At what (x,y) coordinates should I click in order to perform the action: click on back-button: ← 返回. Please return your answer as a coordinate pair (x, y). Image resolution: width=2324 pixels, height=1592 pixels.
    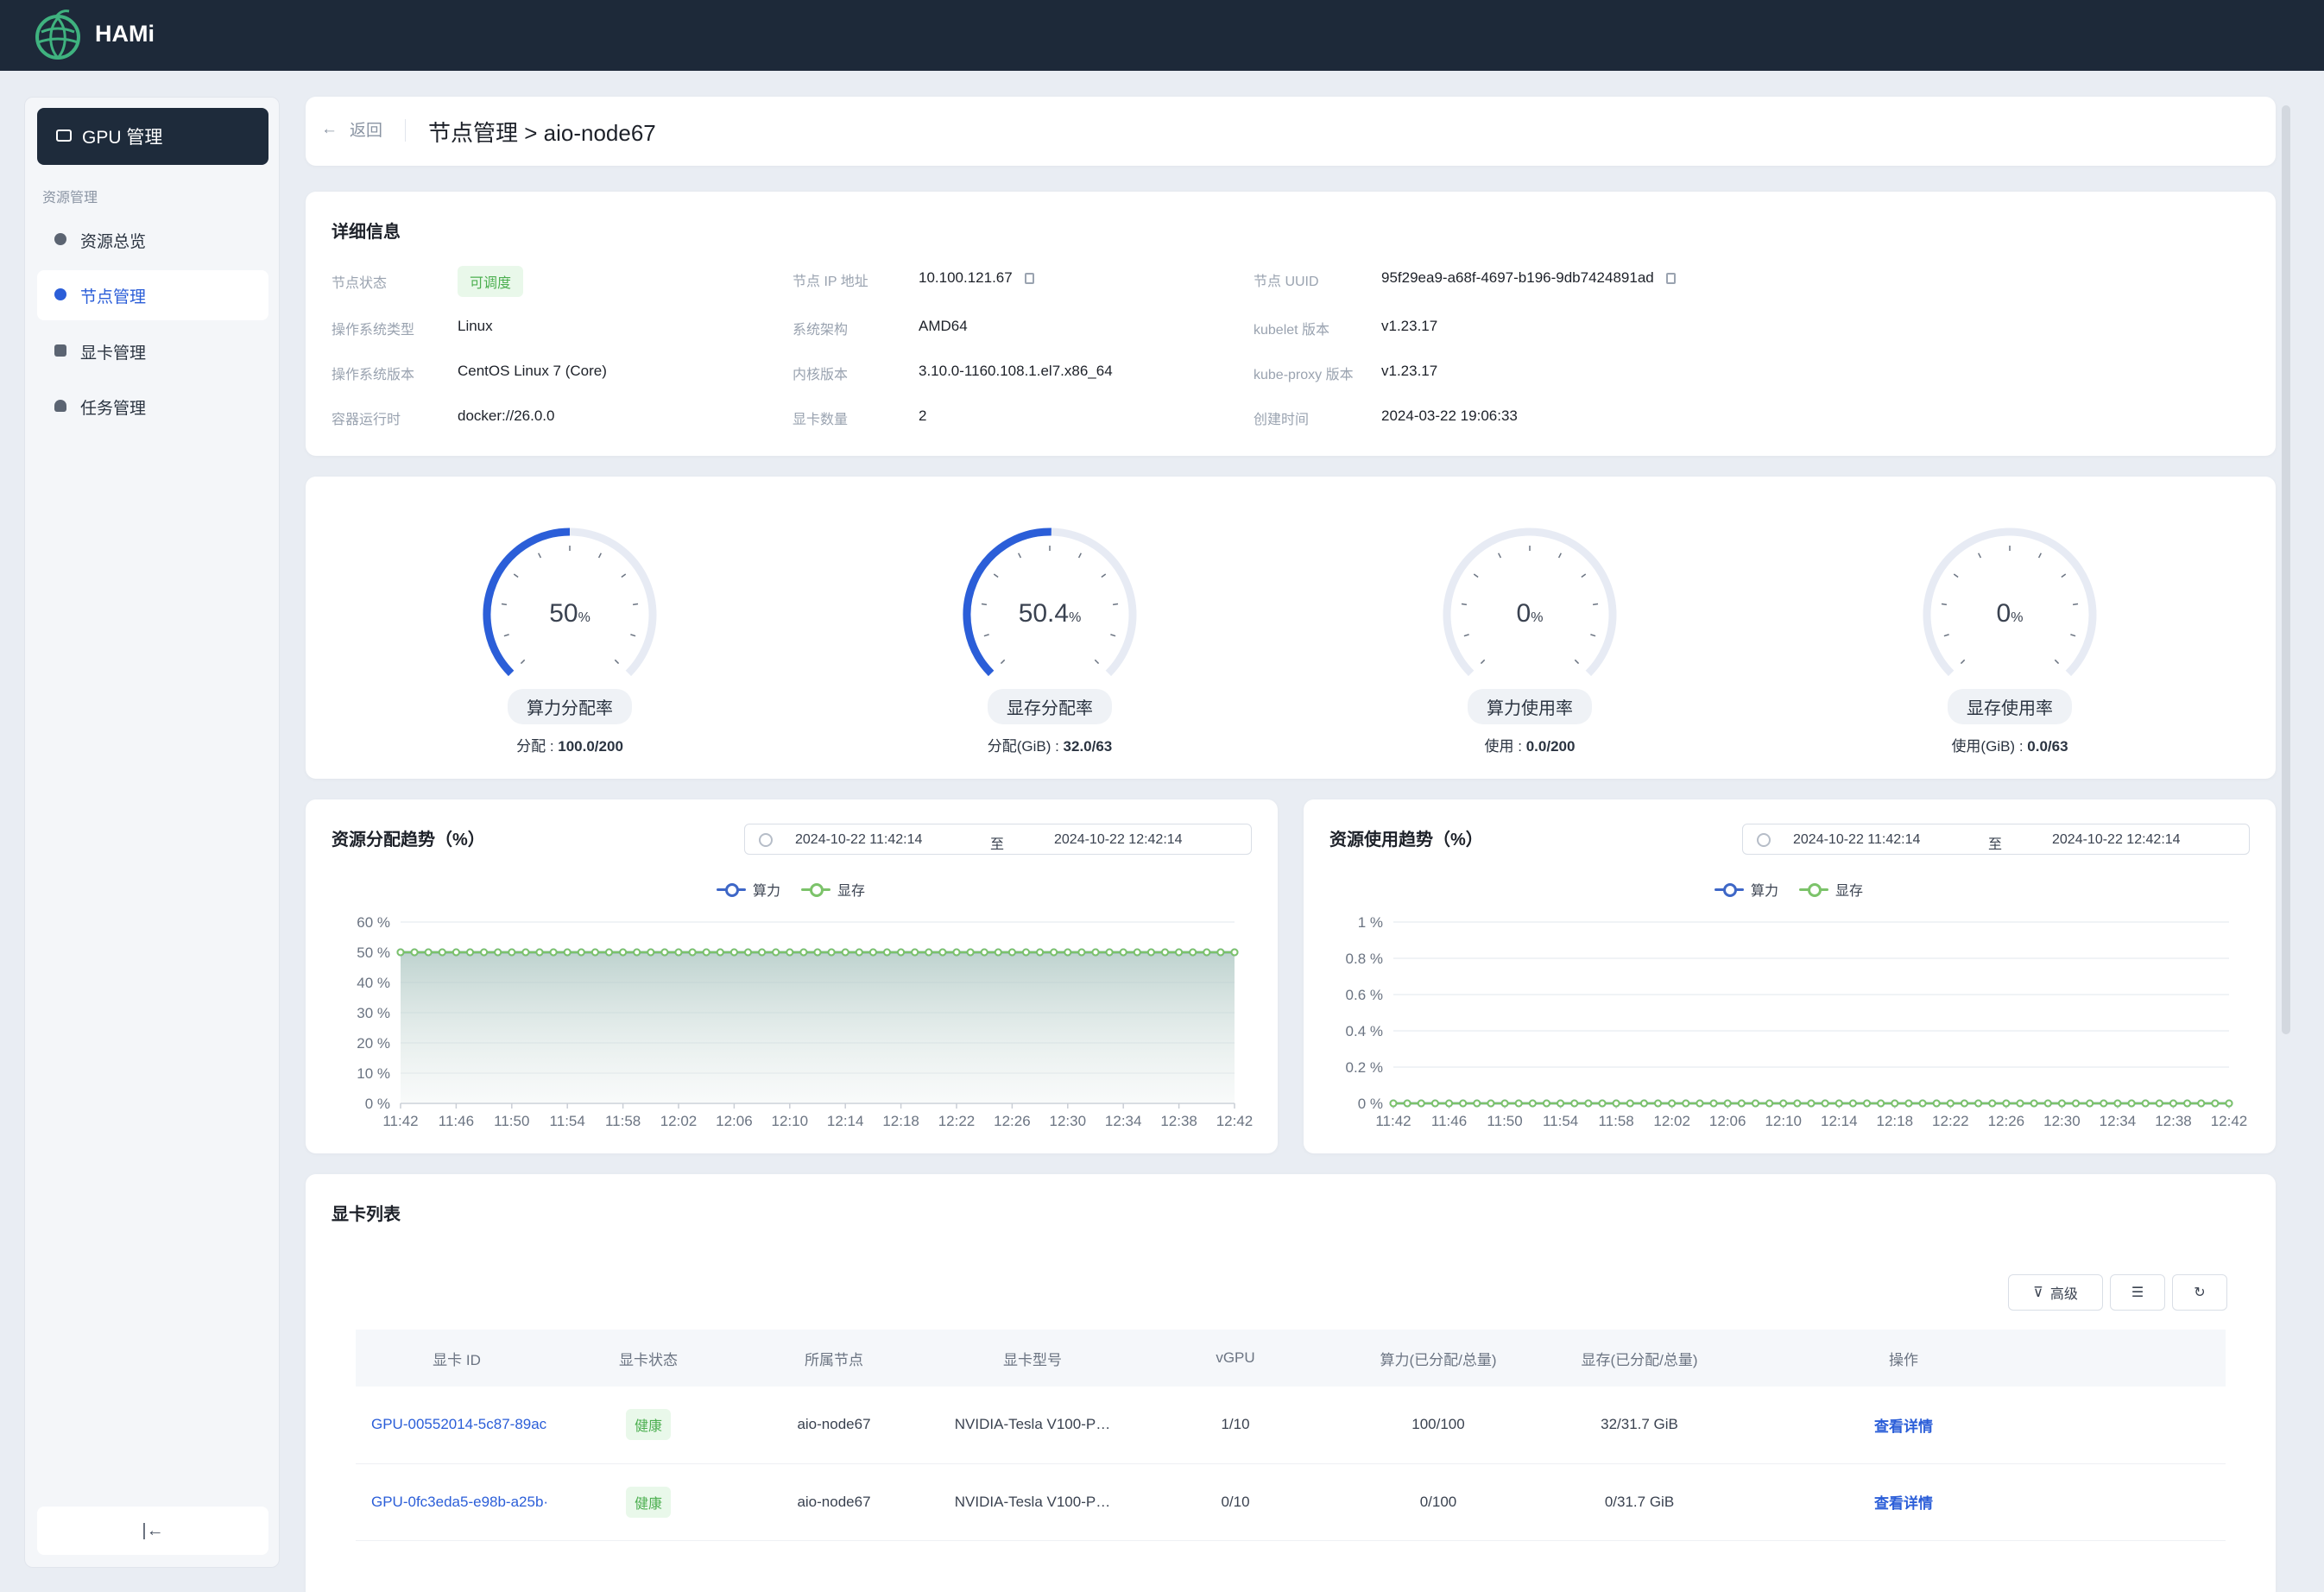
    Looking at the image, I should click on (351, 129).